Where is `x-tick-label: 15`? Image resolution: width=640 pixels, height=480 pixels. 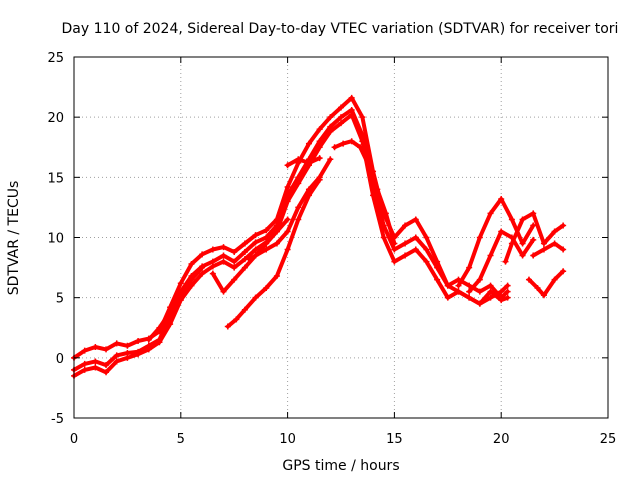 x-tick-label: 15 is located at coordinates (394, 439).